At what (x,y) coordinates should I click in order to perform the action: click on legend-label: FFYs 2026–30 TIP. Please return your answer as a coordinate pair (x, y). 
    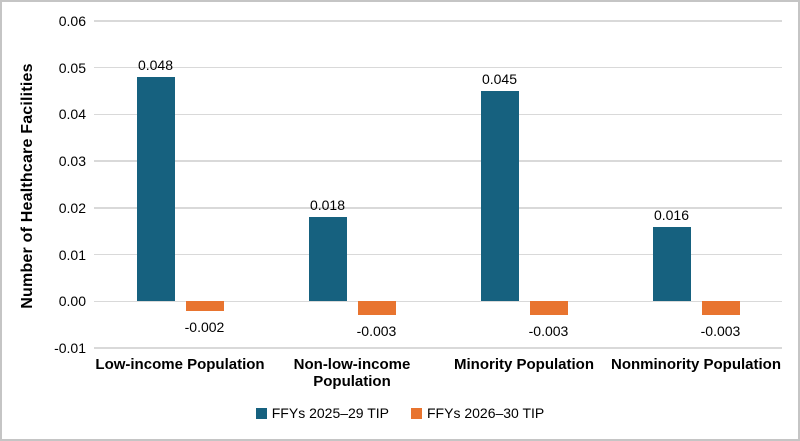
    Looking at the image, I should click on (486, 413).